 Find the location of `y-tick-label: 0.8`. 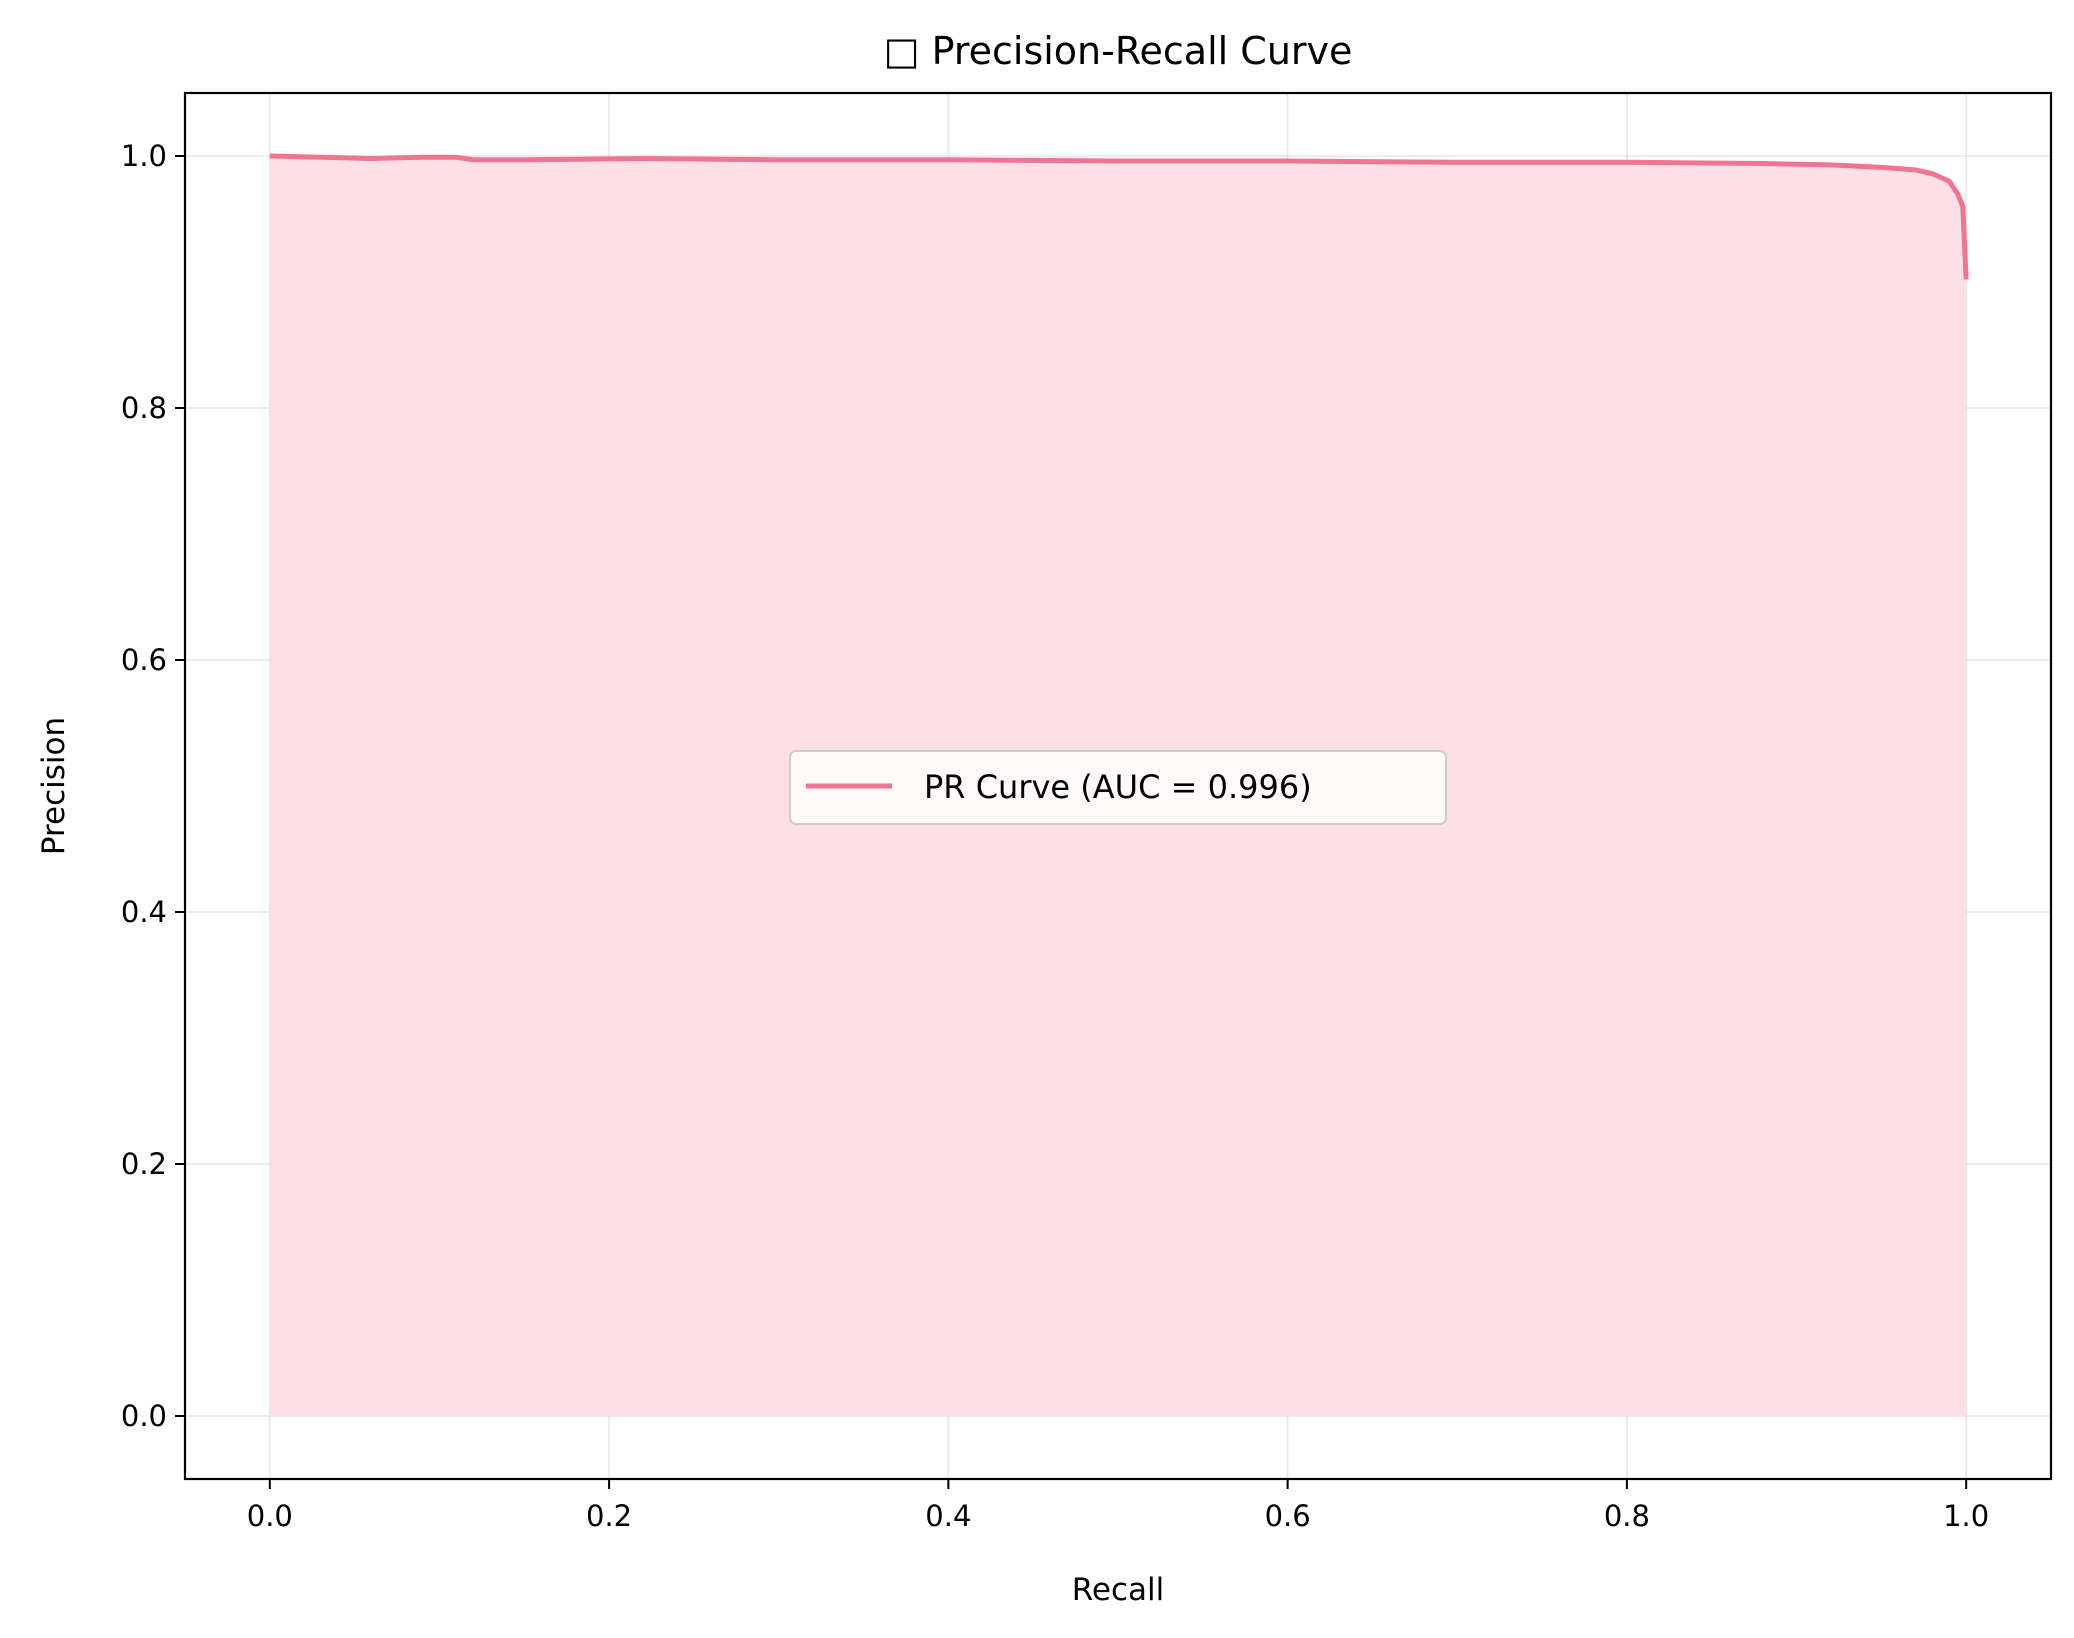

y-tick-label: 0.8 is located at coordinates (144, 408).